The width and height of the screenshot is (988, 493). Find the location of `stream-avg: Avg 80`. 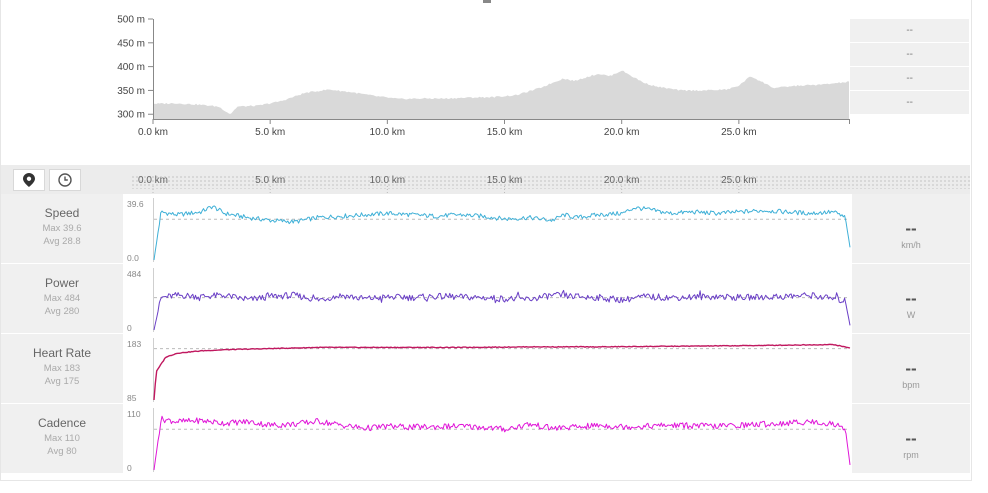

stream-avg: Avg 80 is located at coordinates (62, 451).